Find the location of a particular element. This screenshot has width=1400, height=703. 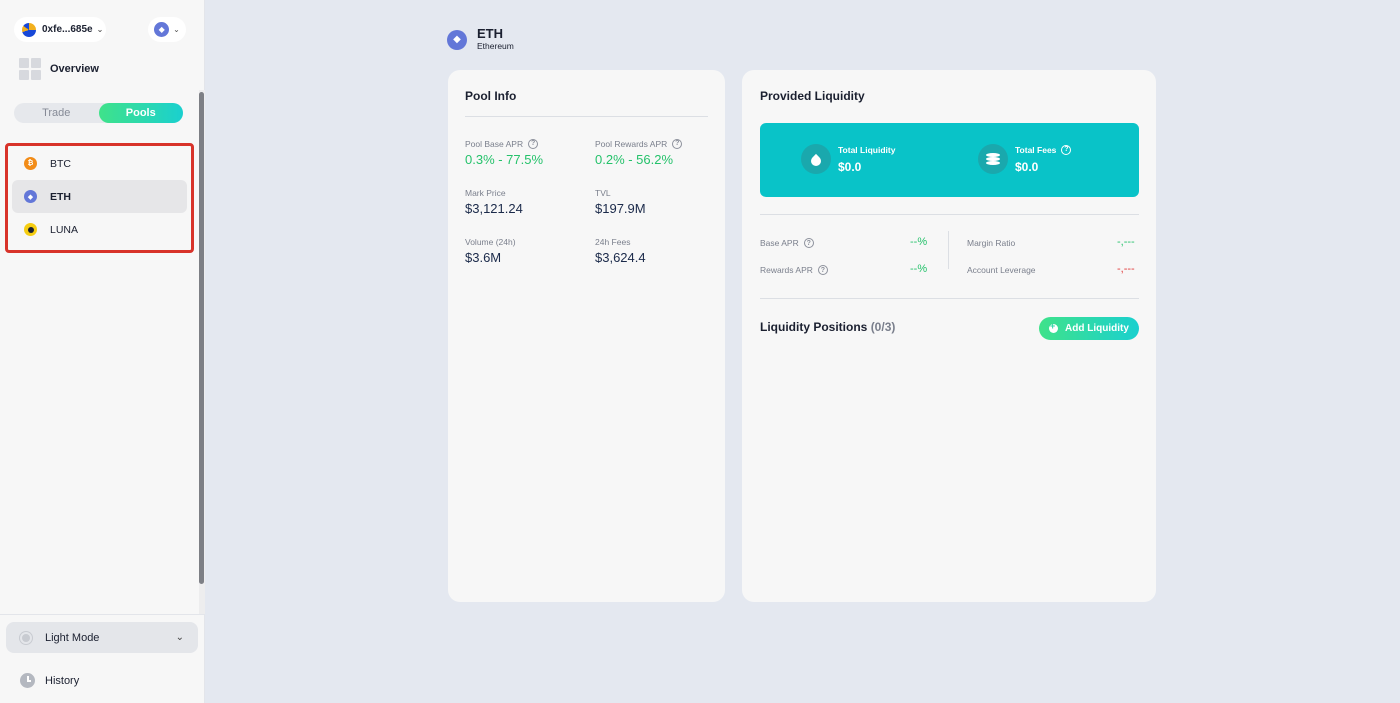

stat-24h-fees: 24h Fees $3,624.4 is located at coordinates (620, 251).